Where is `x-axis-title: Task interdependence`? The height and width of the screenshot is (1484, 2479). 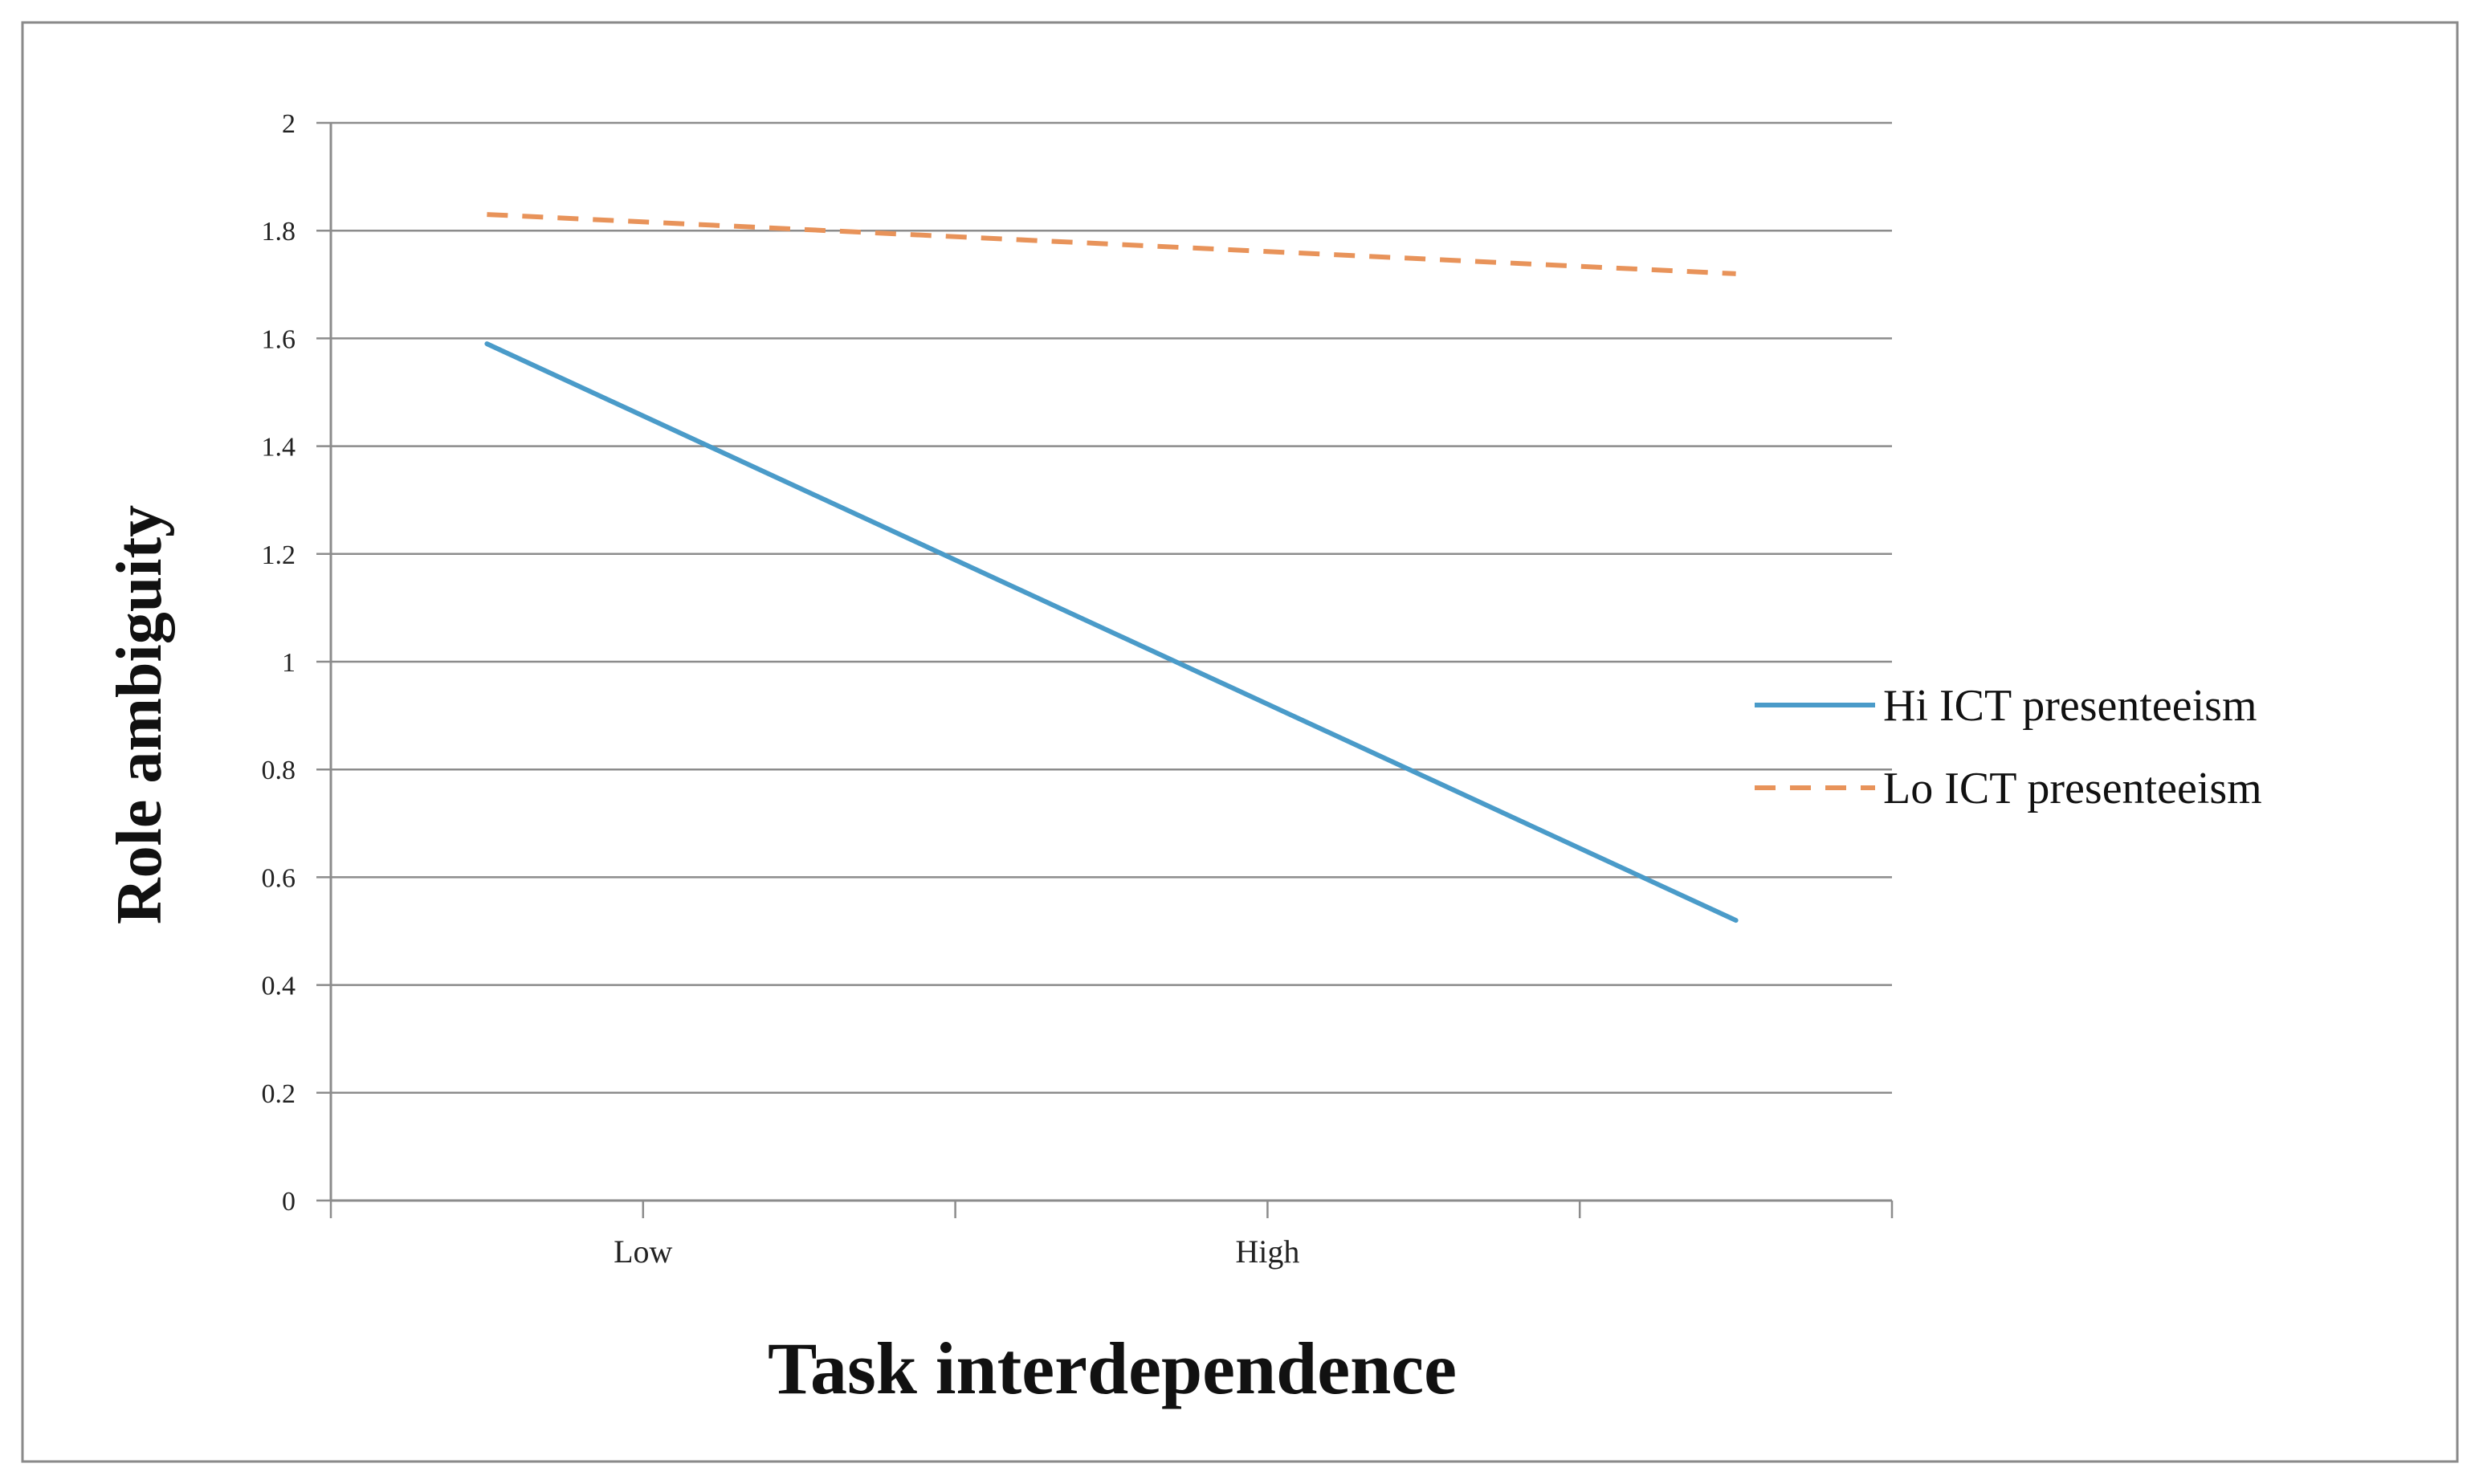
x-axis-title: Task interdependence is located at coordinates (1112, 1368).